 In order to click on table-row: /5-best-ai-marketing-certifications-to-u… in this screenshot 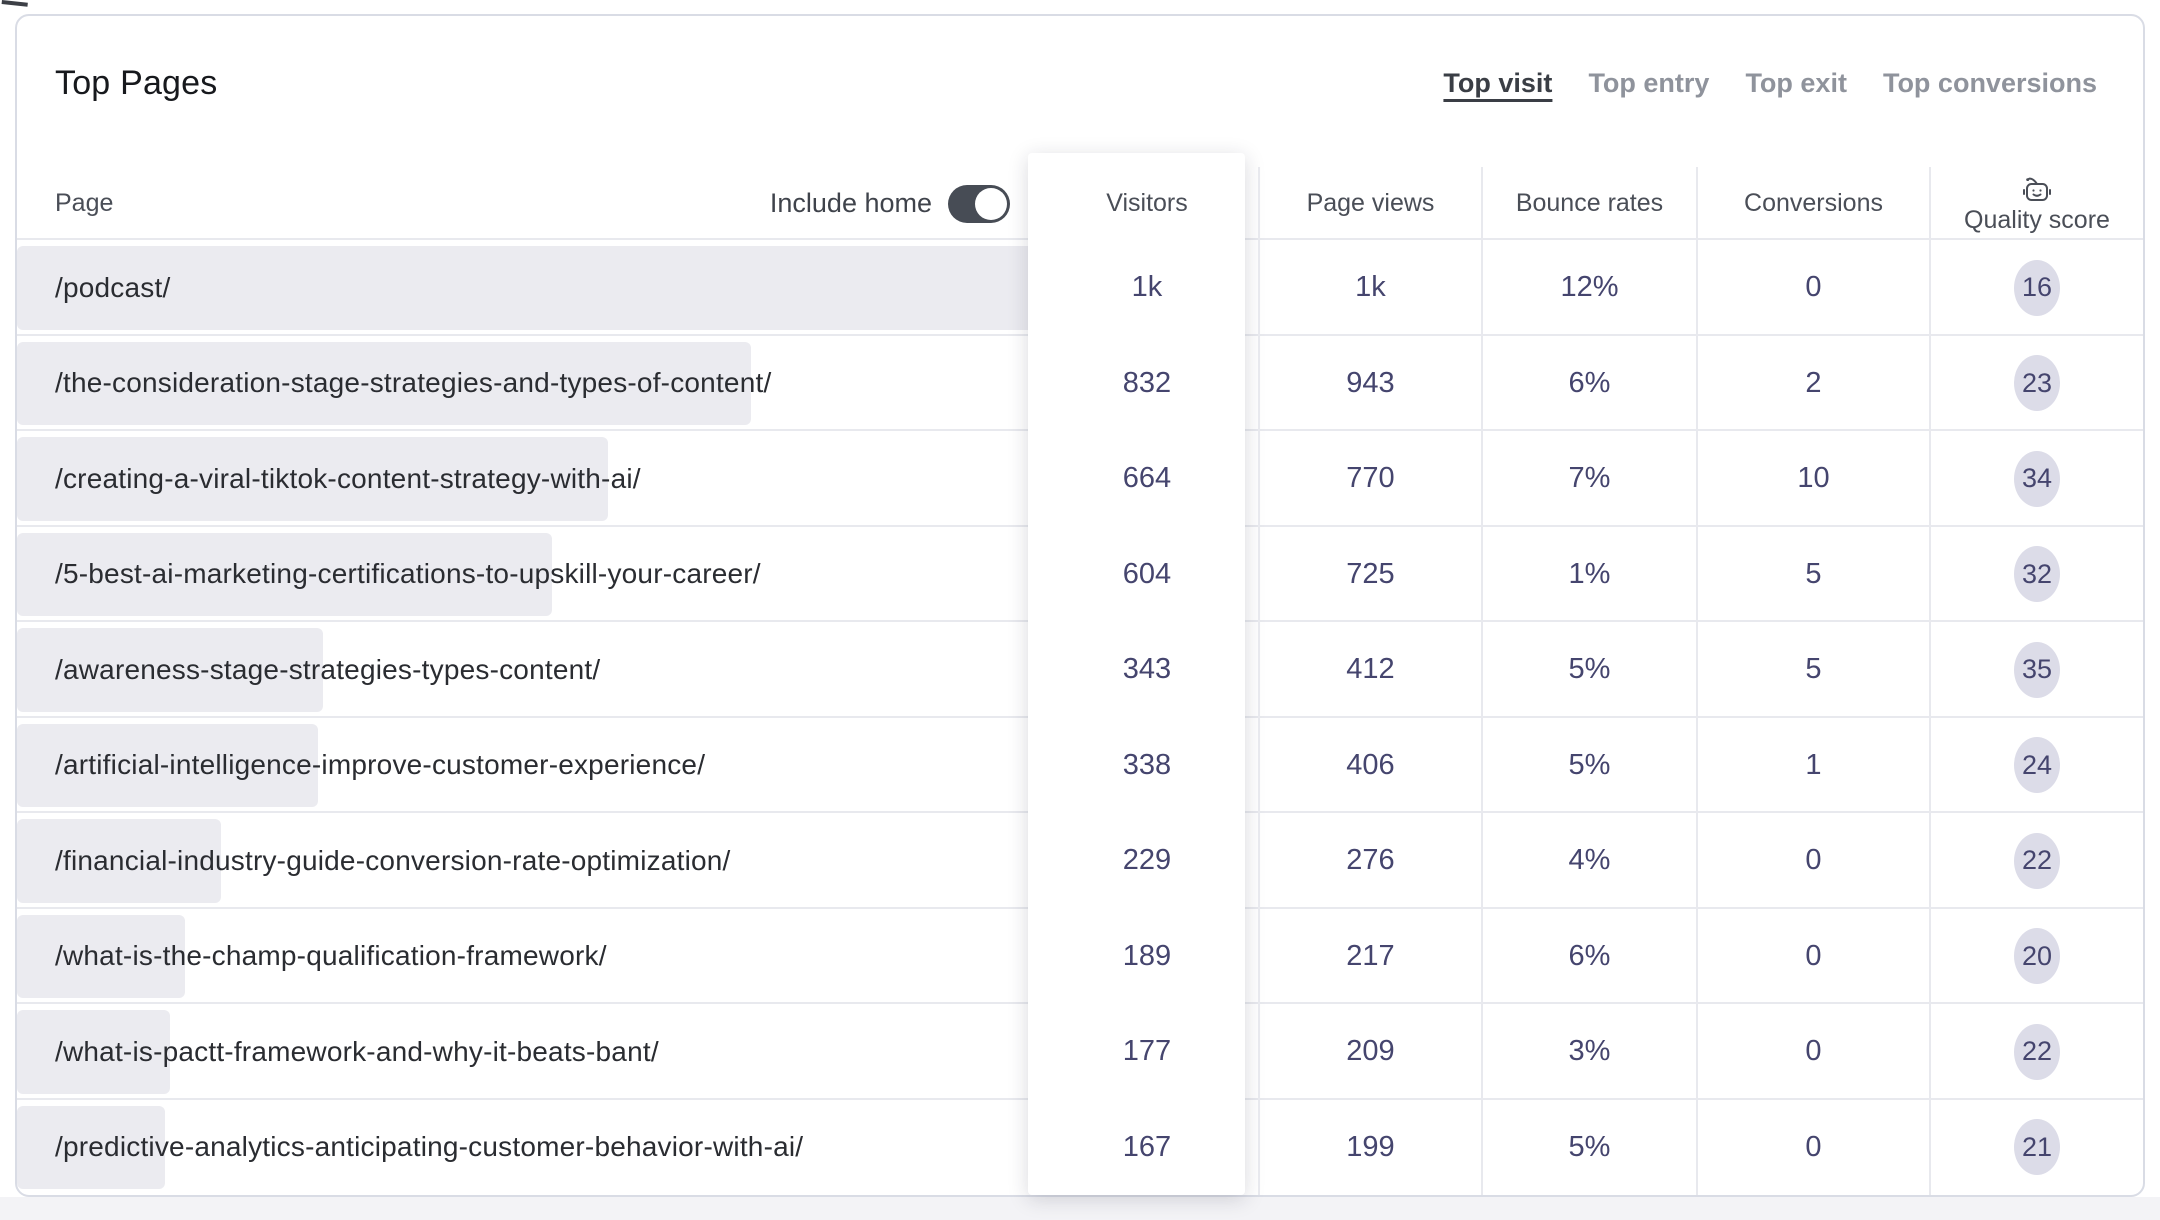, I will do `click(1080, 574)`.